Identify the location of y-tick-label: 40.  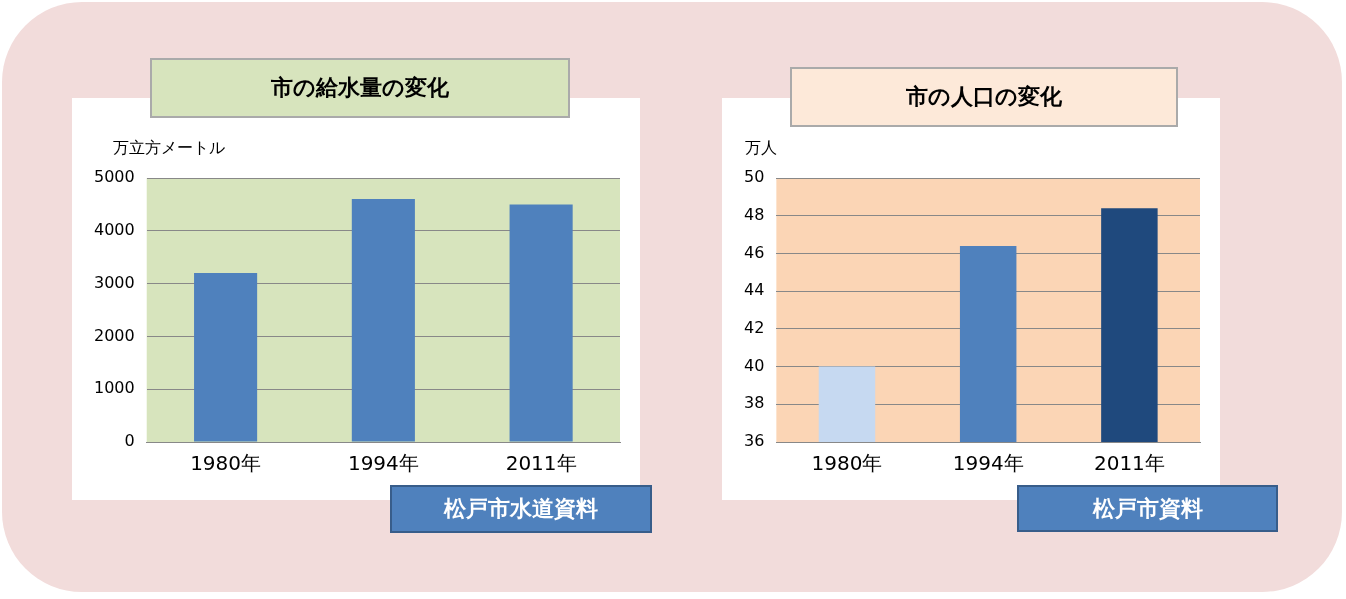
(754, 365).